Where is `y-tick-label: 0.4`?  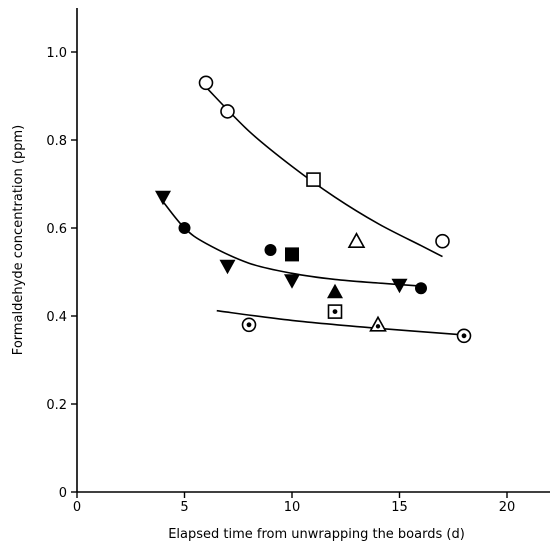
y-tick-label: 0.4 is located at coordinates (56, 317).